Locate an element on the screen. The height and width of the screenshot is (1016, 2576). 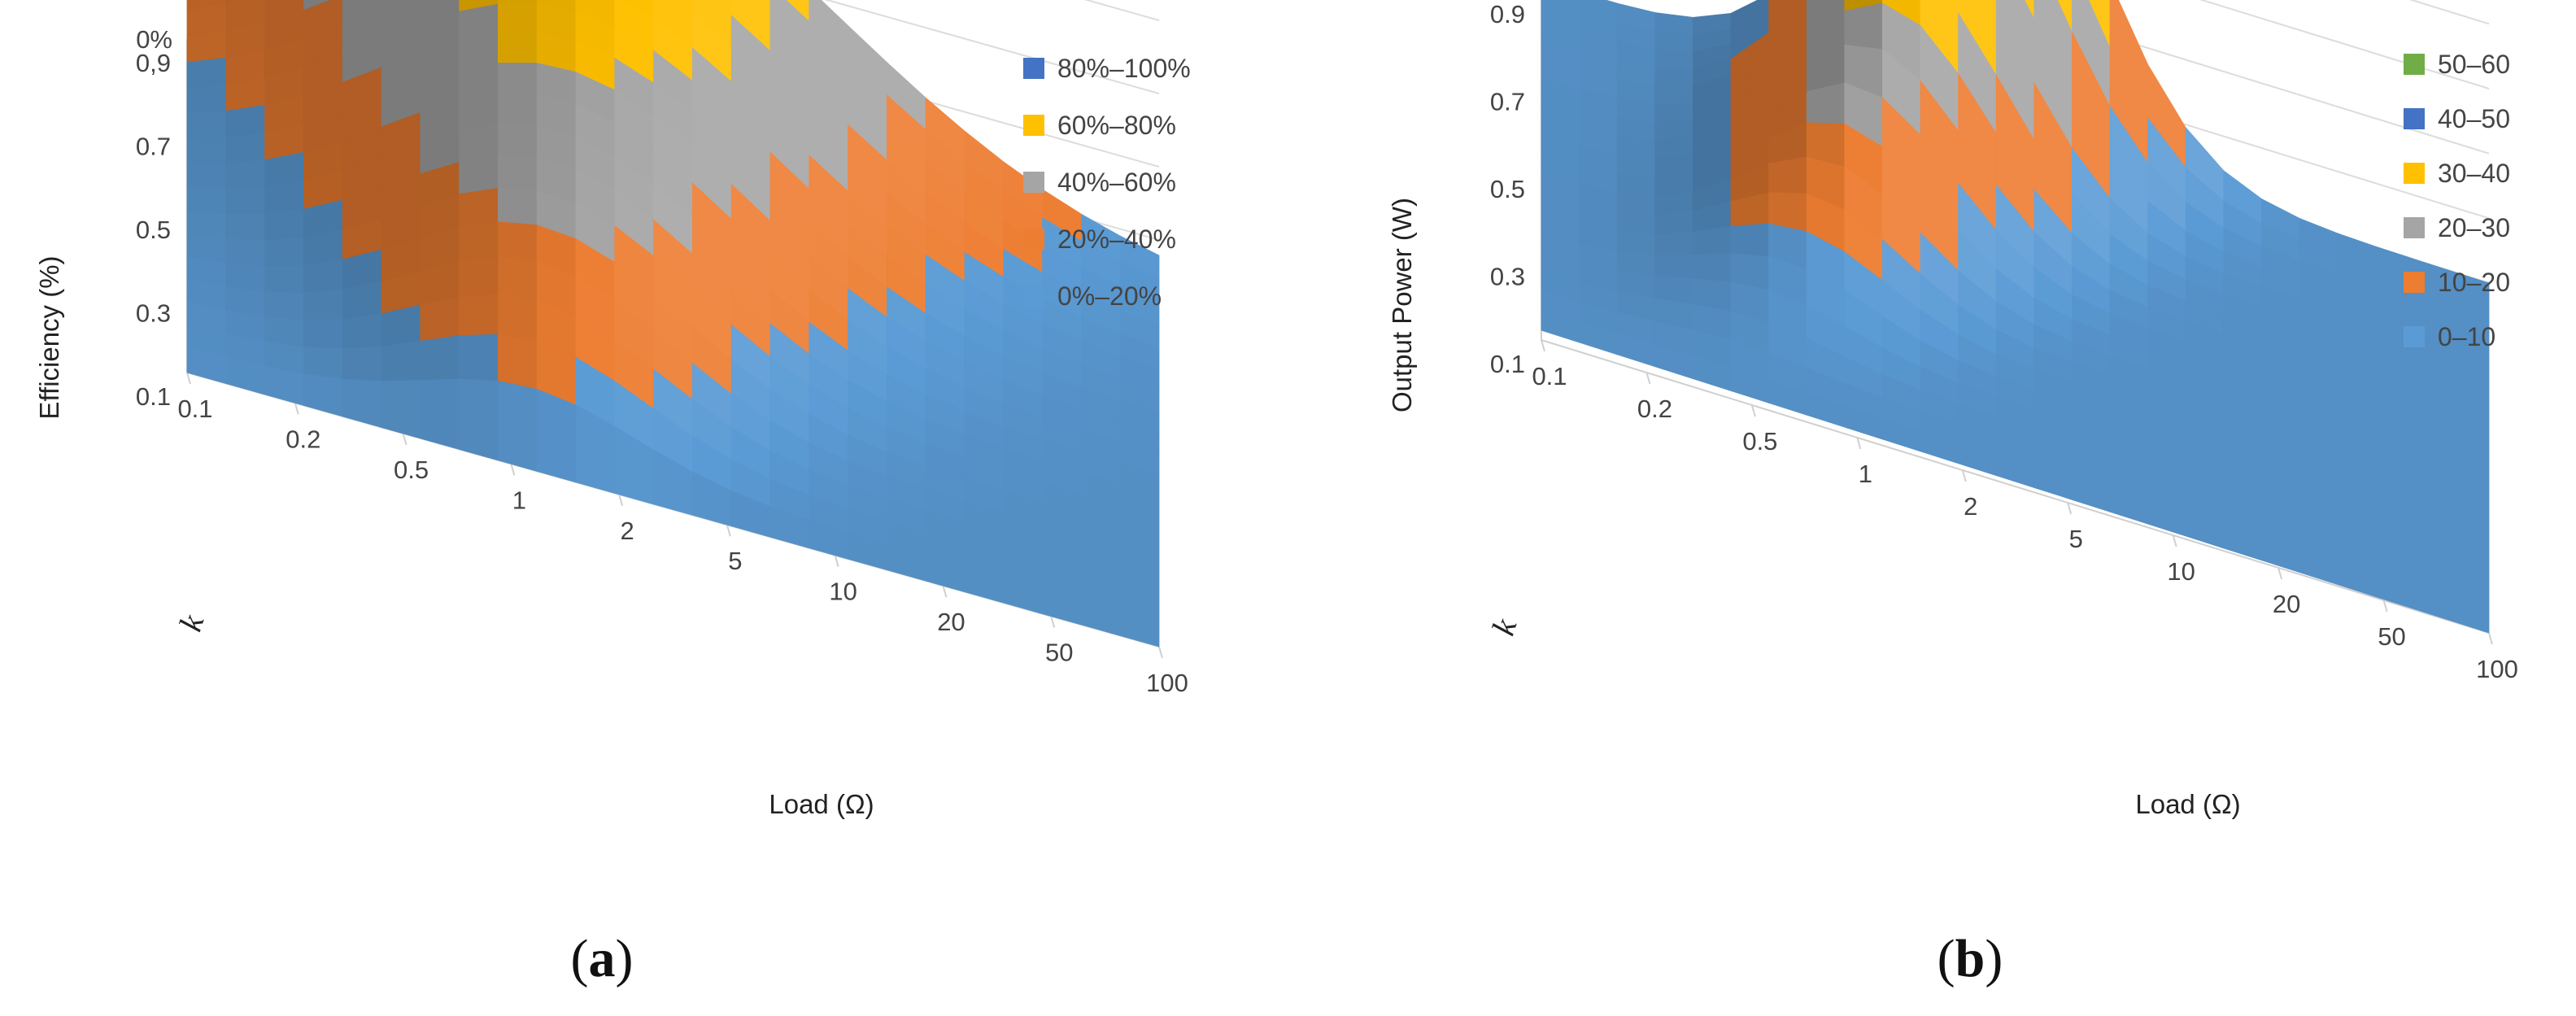
chart-b-y-tick: 0.9 is located at coordinates (1507, 14).